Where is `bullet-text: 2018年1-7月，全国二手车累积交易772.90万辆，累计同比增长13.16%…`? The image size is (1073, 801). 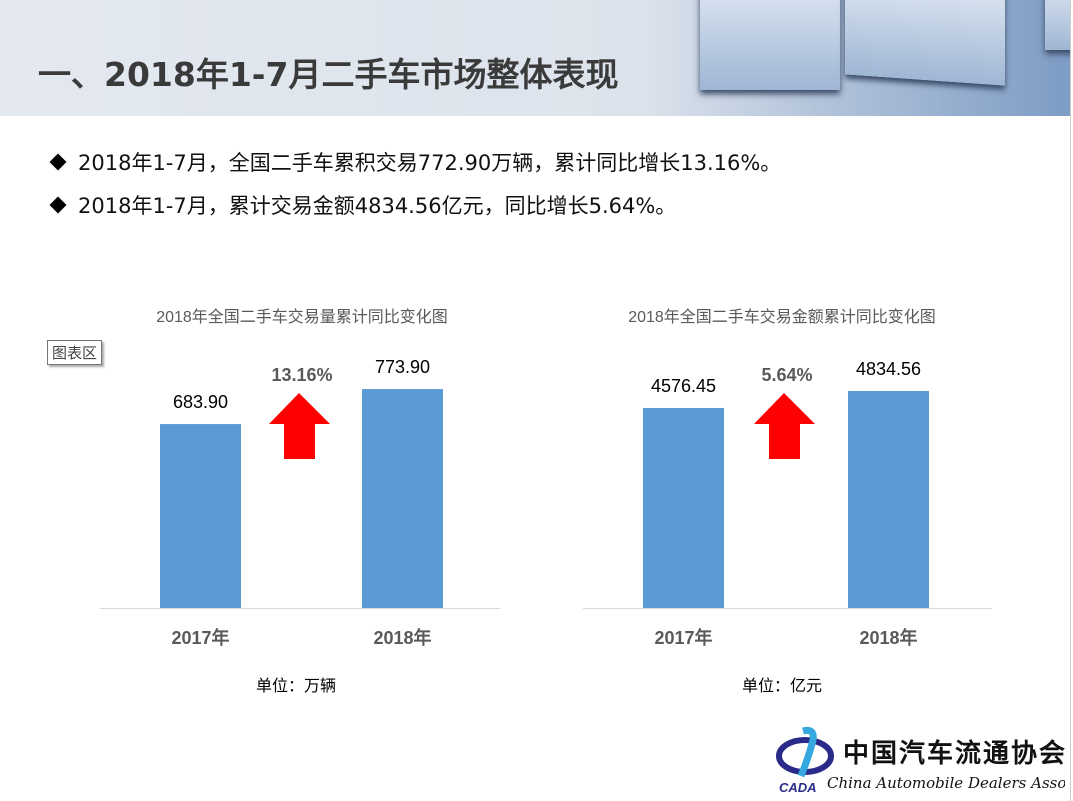 bullet-text: 2018年1-7月，全国二手车累积交易772.90万辆，累计同比增长13.16%… is located at coordinates (430, 163).